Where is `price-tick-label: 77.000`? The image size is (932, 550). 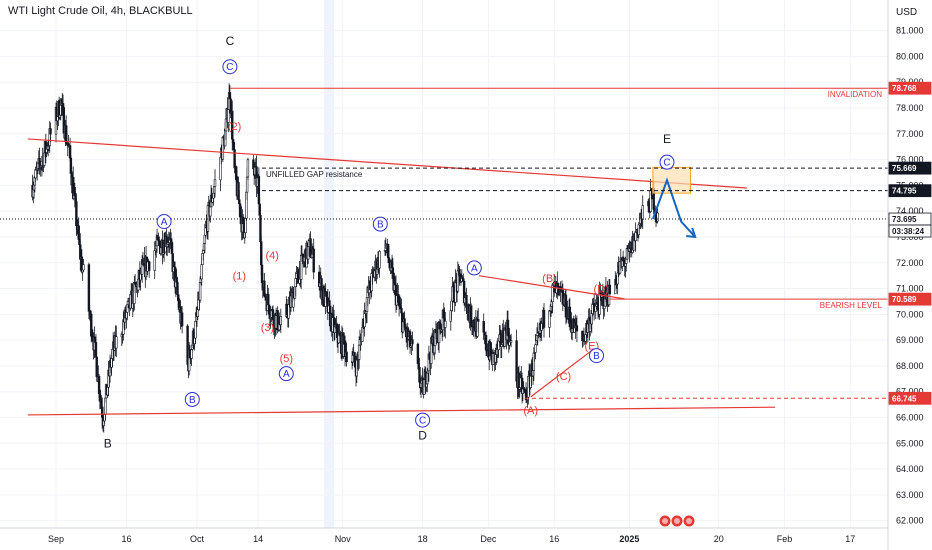
price-tick-label: 77.000 is located at coordinates (910, 134).